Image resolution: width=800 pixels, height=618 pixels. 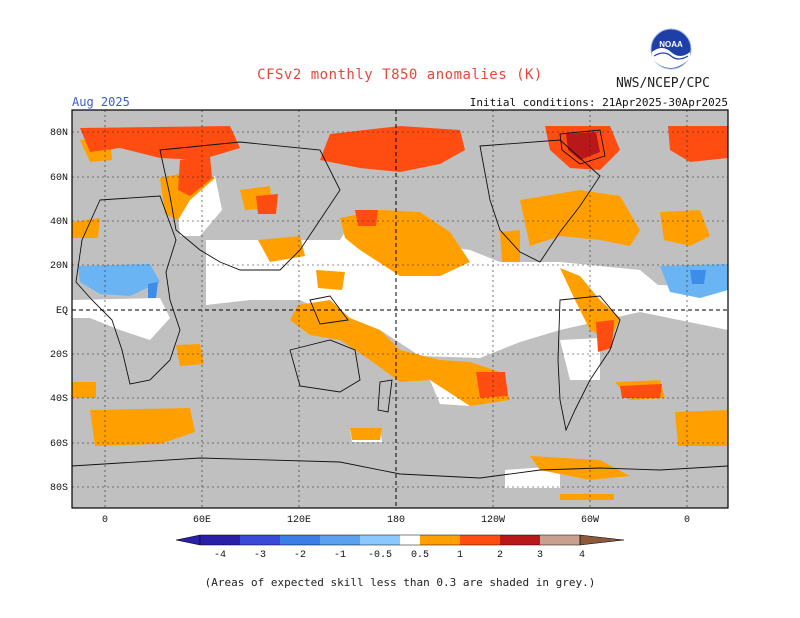 I want to click on colorbar-label: -2, so click(x=300, y=555).